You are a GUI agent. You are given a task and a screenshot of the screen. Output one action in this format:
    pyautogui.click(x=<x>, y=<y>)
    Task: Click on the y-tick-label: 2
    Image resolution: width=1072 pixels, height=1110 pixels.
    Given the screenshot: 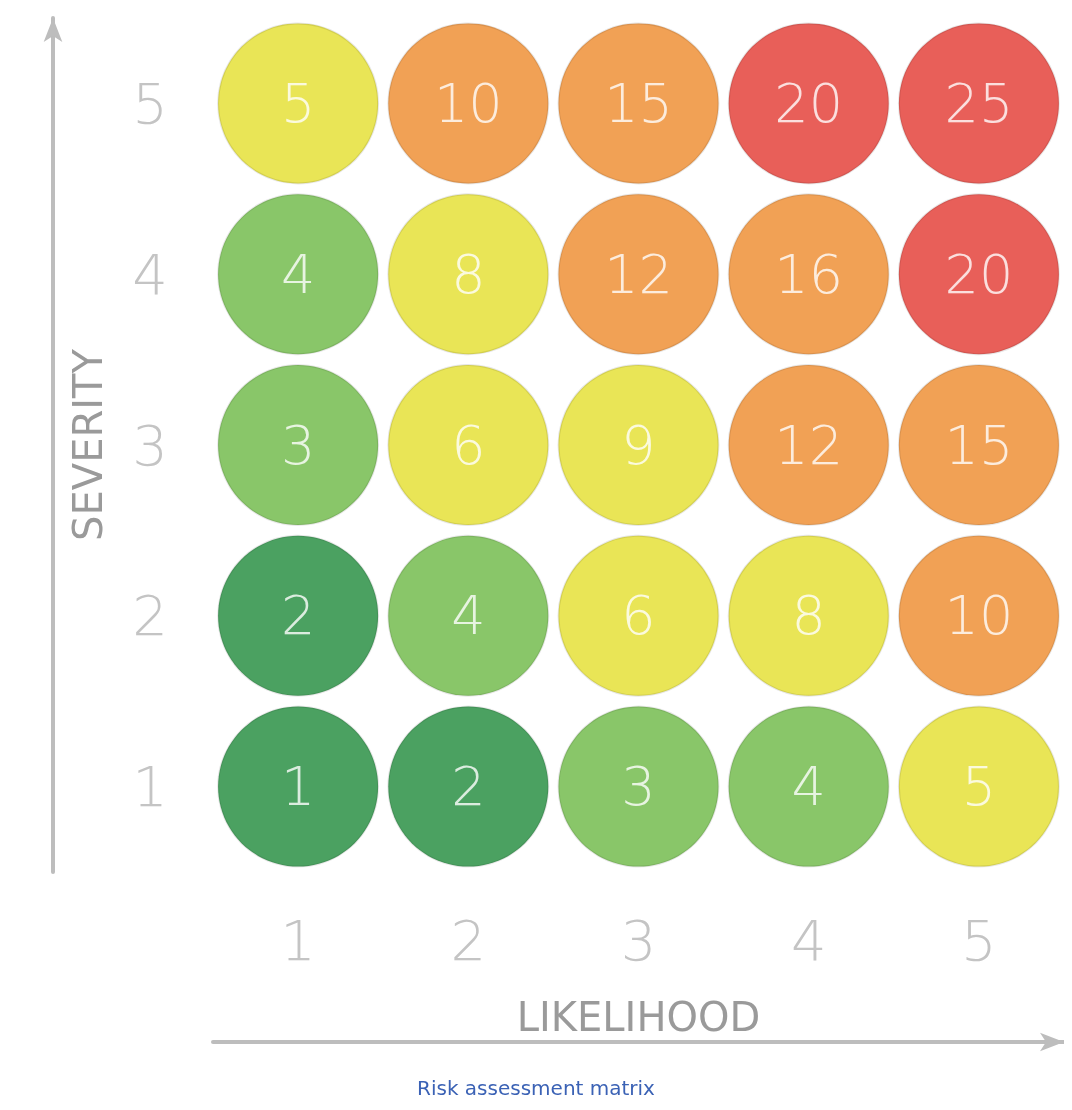 What is the action you would take?
    pyautogui.click(x=150, y=616)
    